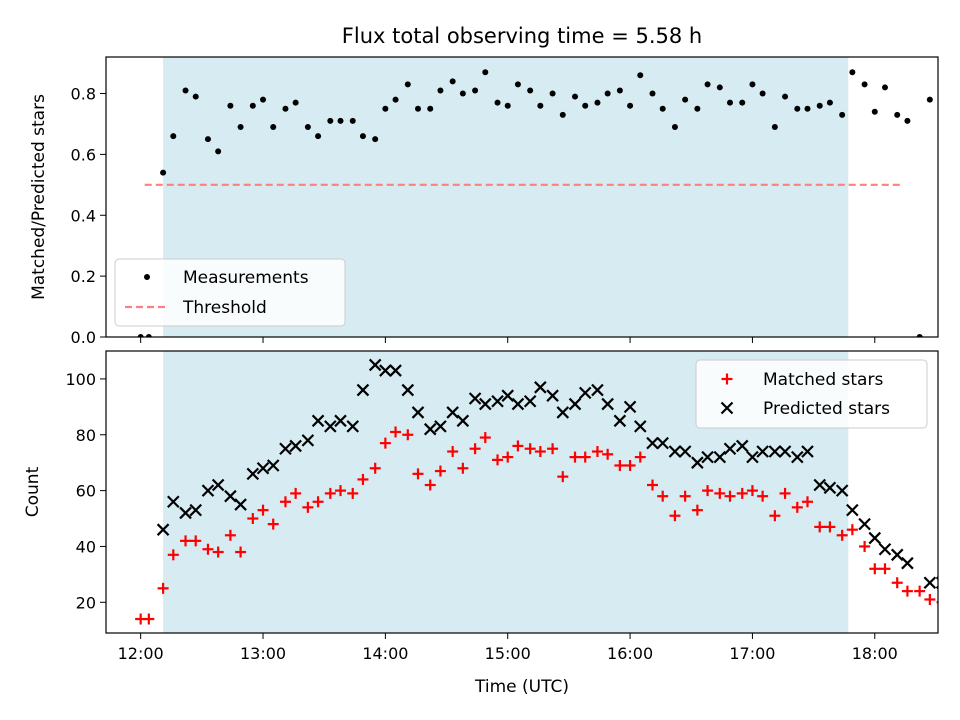 The width and height of the screenshot is (960, 720). What do you see at coordinates (727, 379) in the screenshot?
I see `legend-matched-plus` at bounding box center [727, 379].